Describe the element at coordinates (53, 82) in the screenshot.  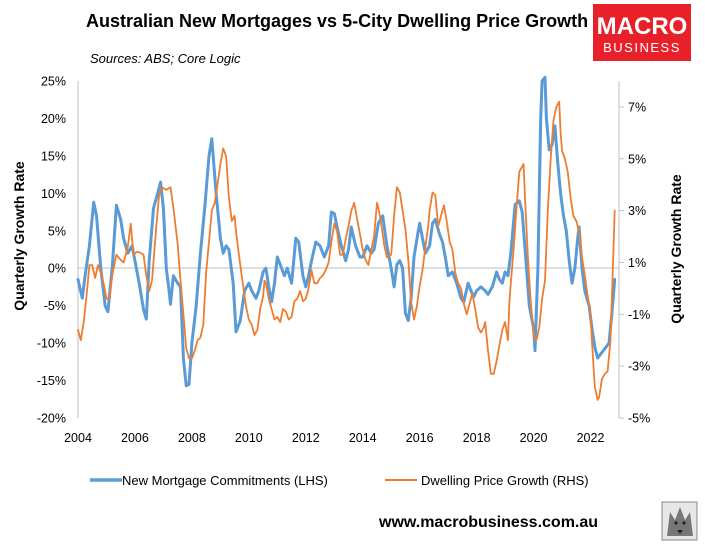
I see `y-left-tick-label: 25%` at that location.